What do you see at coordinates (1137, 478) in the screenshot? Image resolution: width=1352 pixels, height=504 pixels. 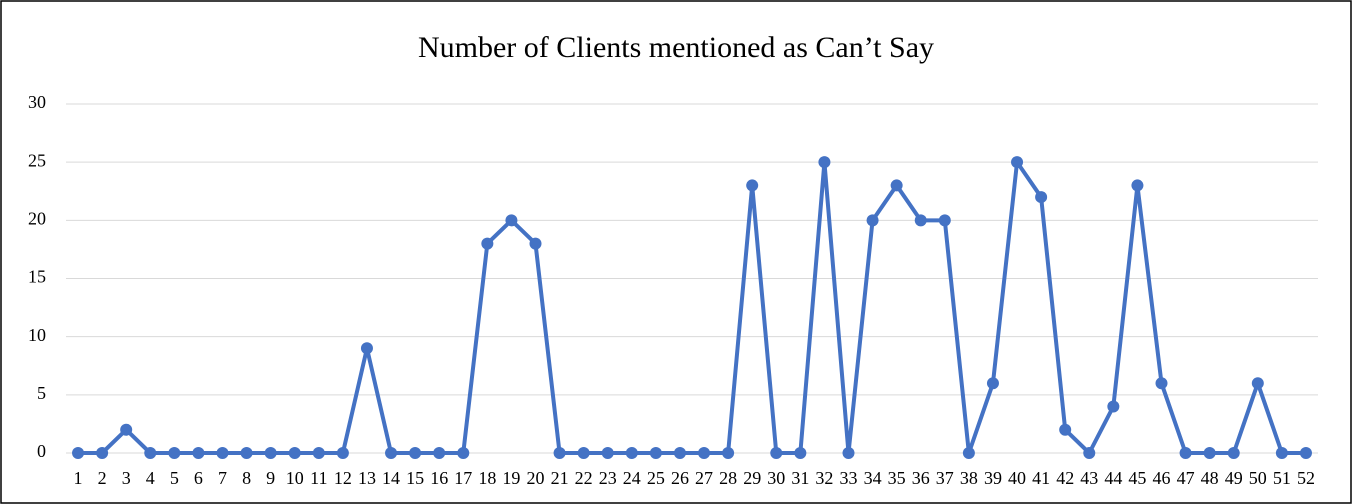 I see `x-tick-label: 45` at bounding box center [1137, 478].